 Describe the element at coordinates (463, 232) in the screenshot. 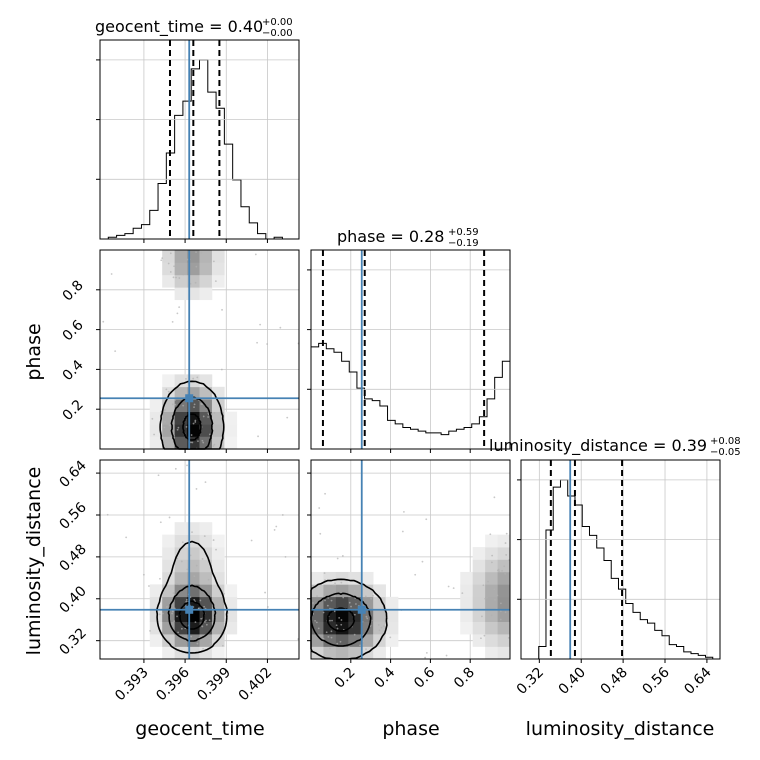

I see `title-phase-upper: +0.59` at that location.